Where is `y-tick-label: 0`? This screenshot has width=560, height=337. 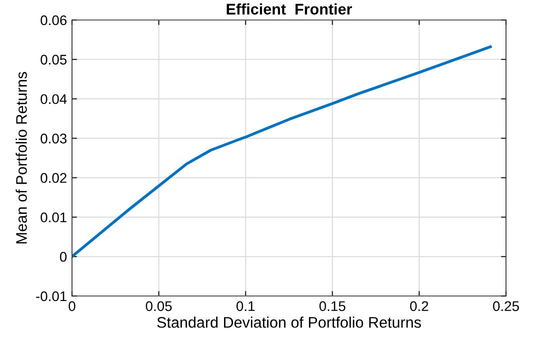 y-tick-label: 0 is located at coordinates (63, 257).